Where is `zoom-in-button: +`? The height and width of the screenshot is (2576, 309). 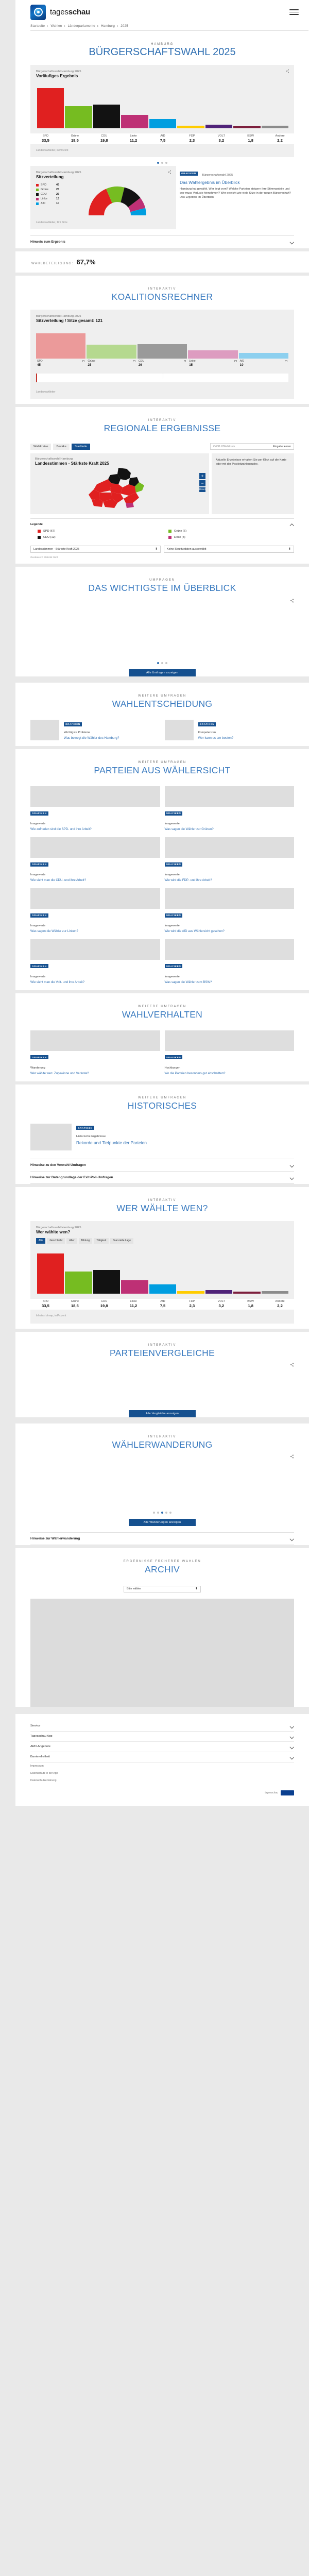 zoom-in-button: + is located at coordinates (202, 476).